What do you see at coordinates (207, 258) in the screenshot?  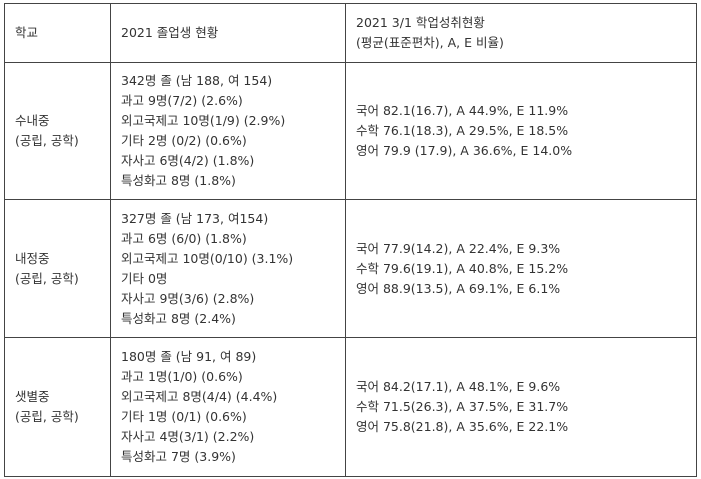 I see `cell-line: 외고국제고 10명(0/10) (3.1%)` at bounding box center [207, 258].